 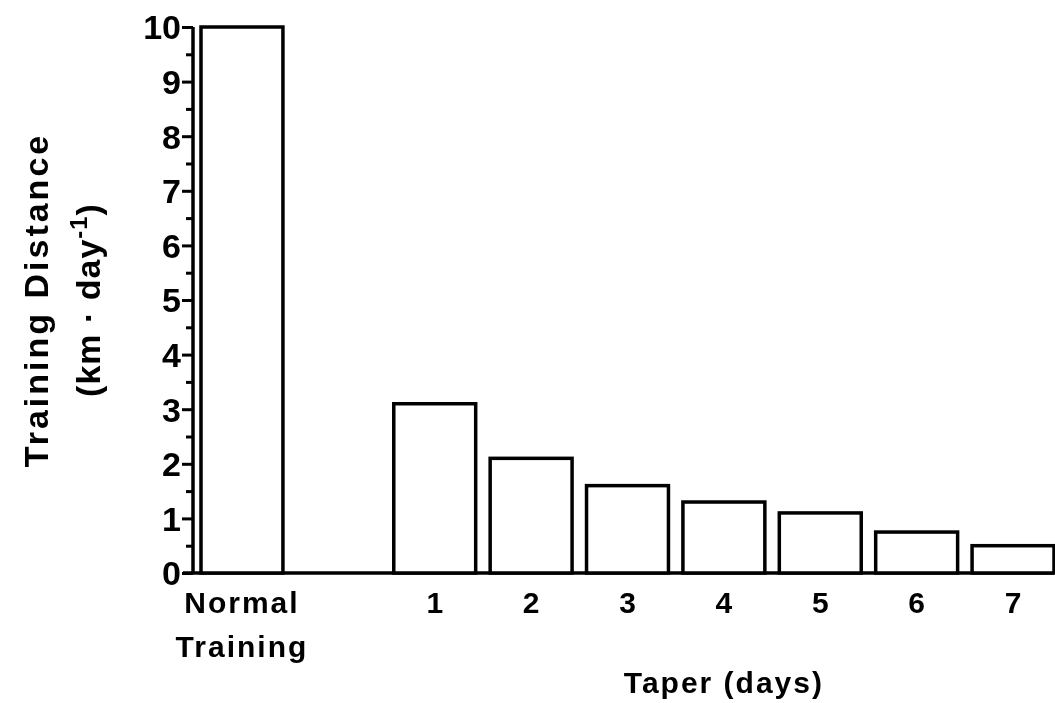 What do you see at coordinates (435, 602) in the screenshot?
I see `x-tick-label: 1` at bounding box center [435, 602].